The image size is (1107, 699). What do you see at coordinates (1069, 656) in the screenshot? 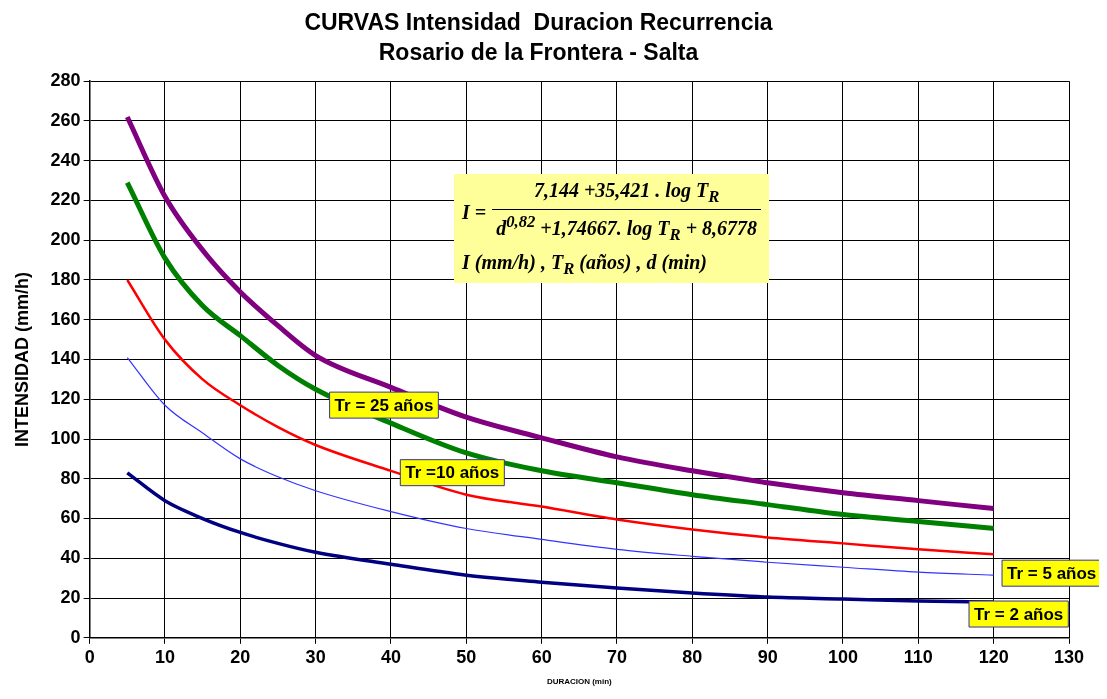
I see `x-tick-label: 130` at bounding box center [1069, 656].